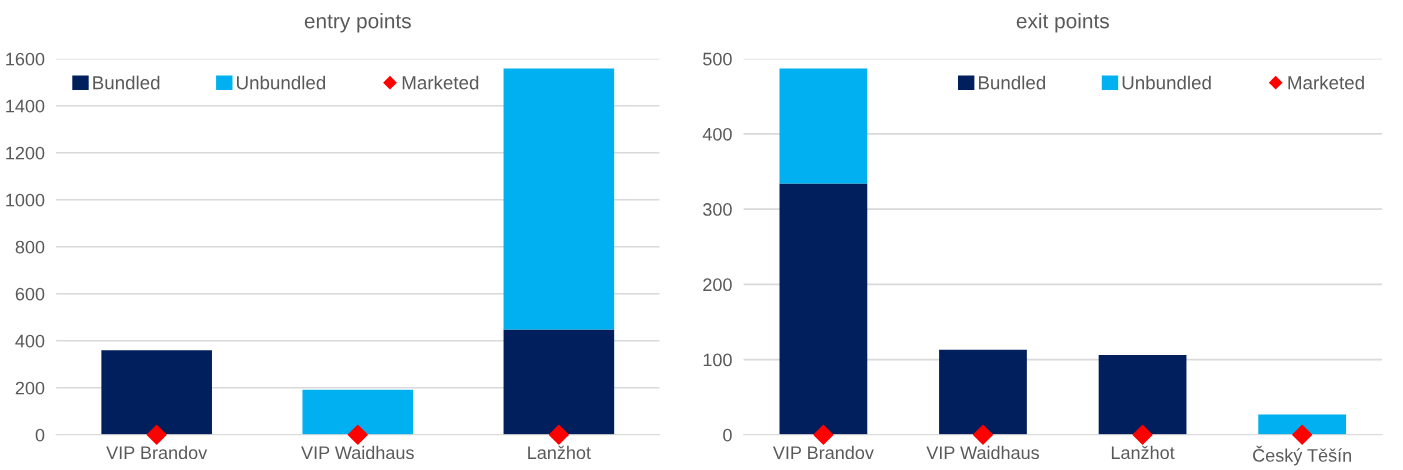 The image size is (1403, 470). Describe the element at coordinates (30, 294) in the screenshot. I see `y-tick-label: 600` at that location.